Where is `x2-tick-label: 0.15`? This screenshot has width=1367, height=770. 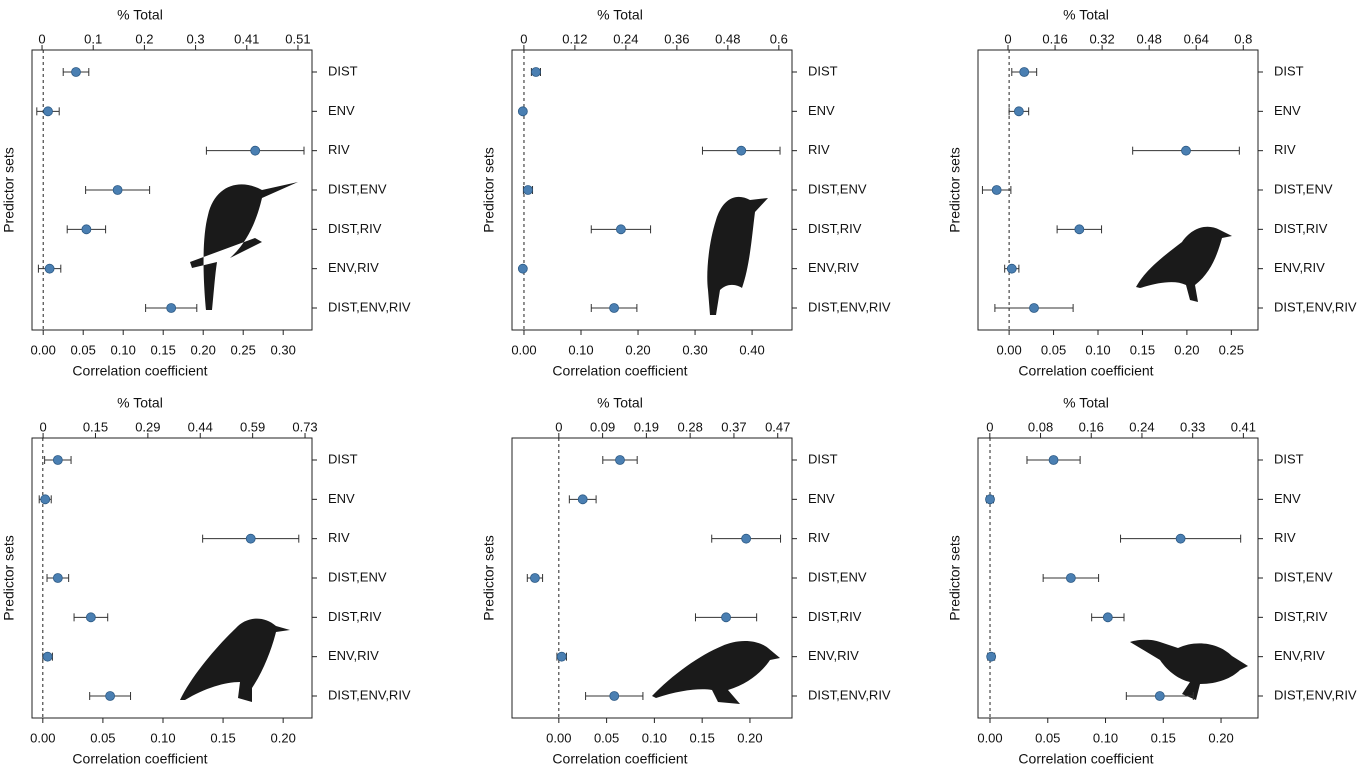
x2-tick-label: 0.15 is located at coordinates (95, 426).